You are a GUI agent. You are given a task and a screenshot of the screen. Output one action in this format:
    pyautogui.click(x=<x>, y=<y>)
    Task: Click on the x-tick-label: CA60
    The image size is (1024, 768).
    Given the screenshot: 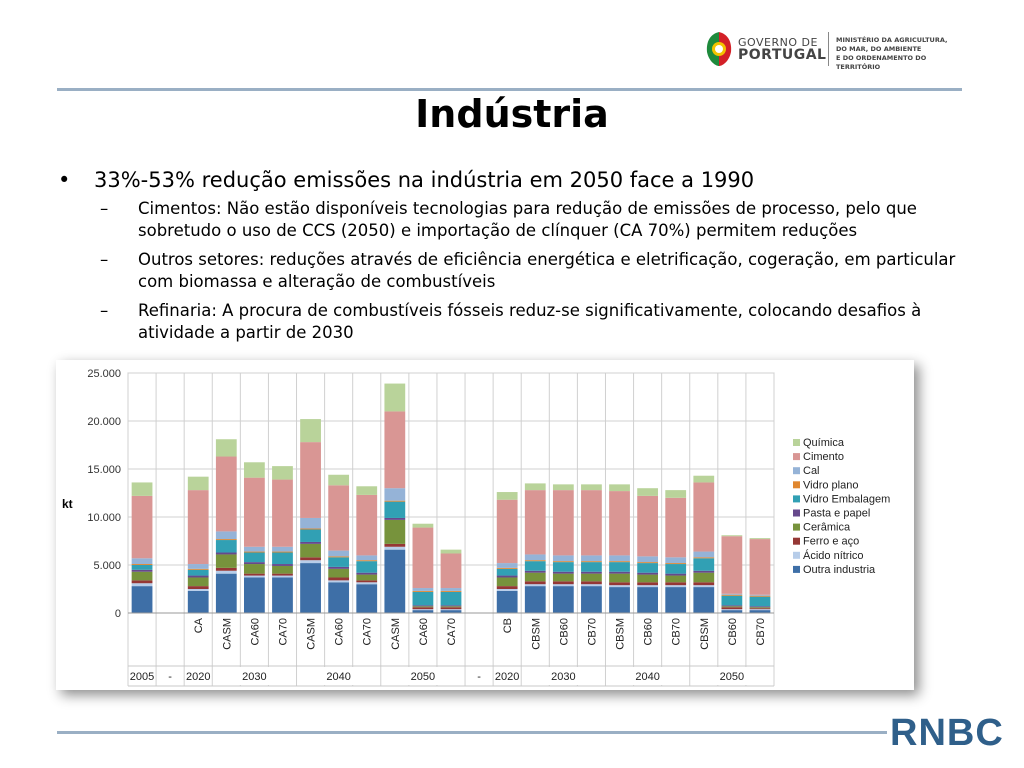 What is the action you would take?
    pyautogui.click(x=424, y=632)
    